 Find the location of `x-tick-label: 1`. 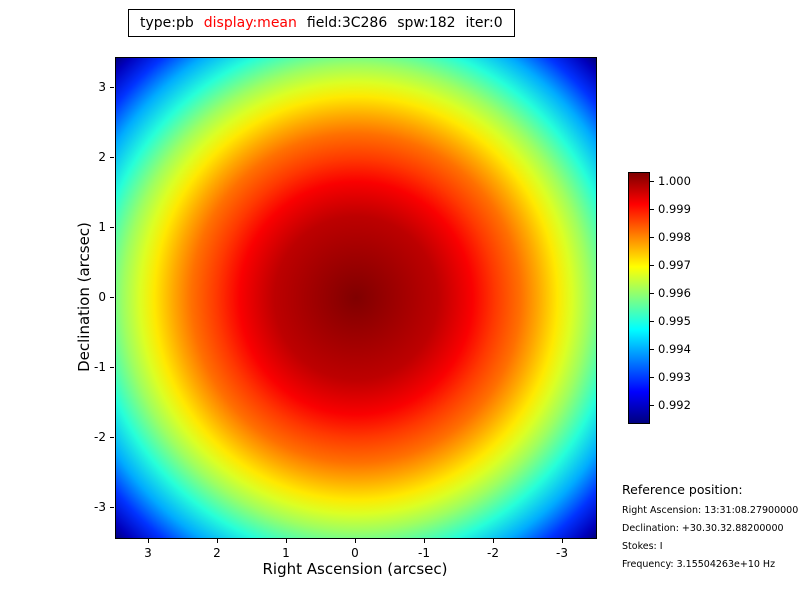

x-tick-label: 1 is located at coordinates (286, 553).